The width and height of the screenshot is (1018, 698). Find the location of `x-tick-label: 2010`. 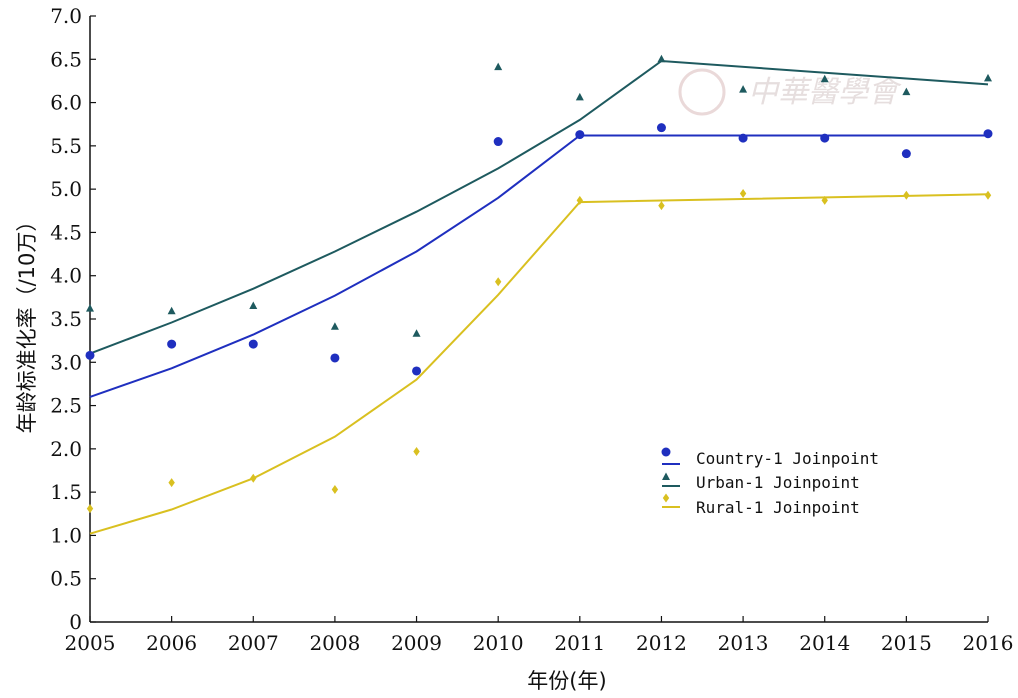

x-tick-label: 2010 is located at coordinates (498, 643).